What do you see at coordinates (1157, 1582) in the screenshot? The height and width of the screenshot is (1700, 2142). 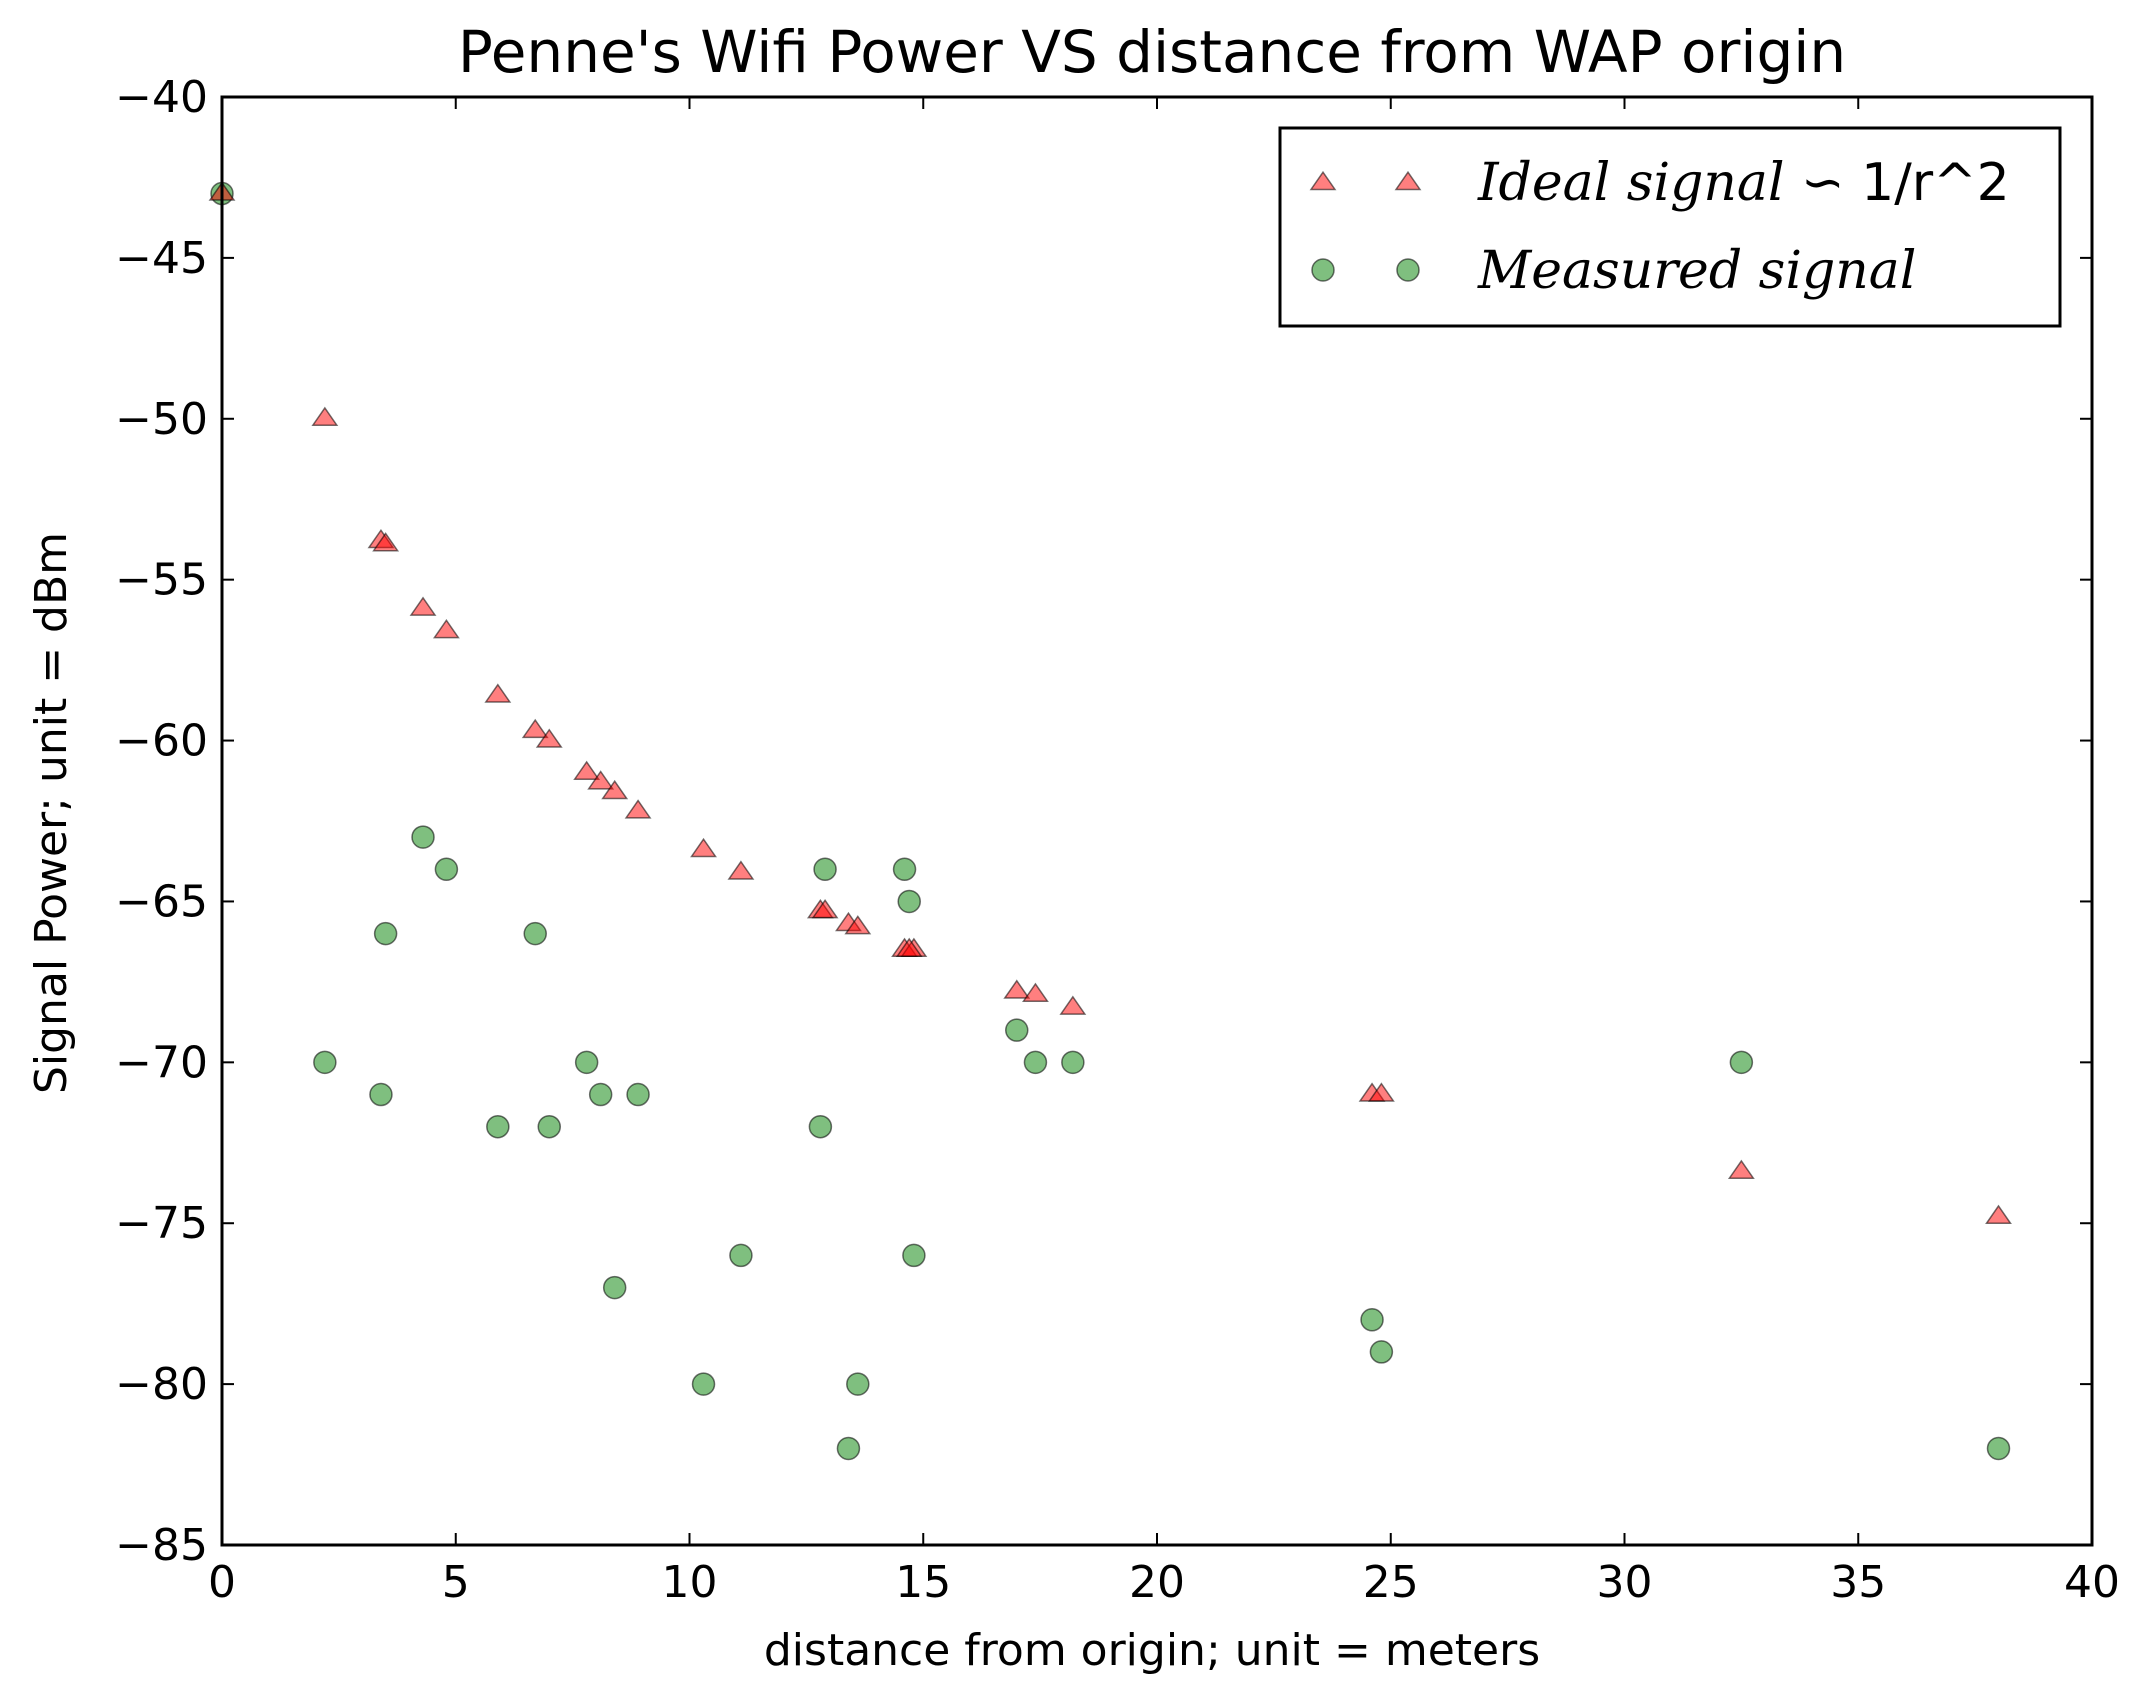 I see `x-tick-label: 20` at bounding box center [1157, 1582].